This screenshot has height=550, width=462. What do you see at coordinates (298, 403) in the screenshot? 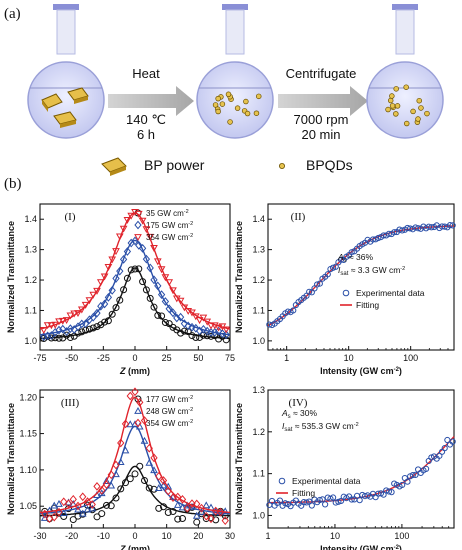
I see `panel-tag: (IV)` at bounding box center [298, 403].